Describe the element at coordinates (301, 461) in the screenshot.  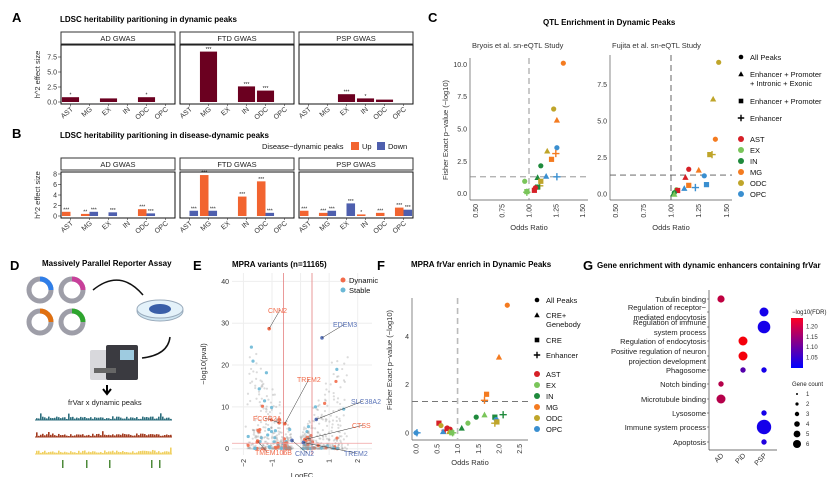
I see `x-tick-label: 0` at that location.